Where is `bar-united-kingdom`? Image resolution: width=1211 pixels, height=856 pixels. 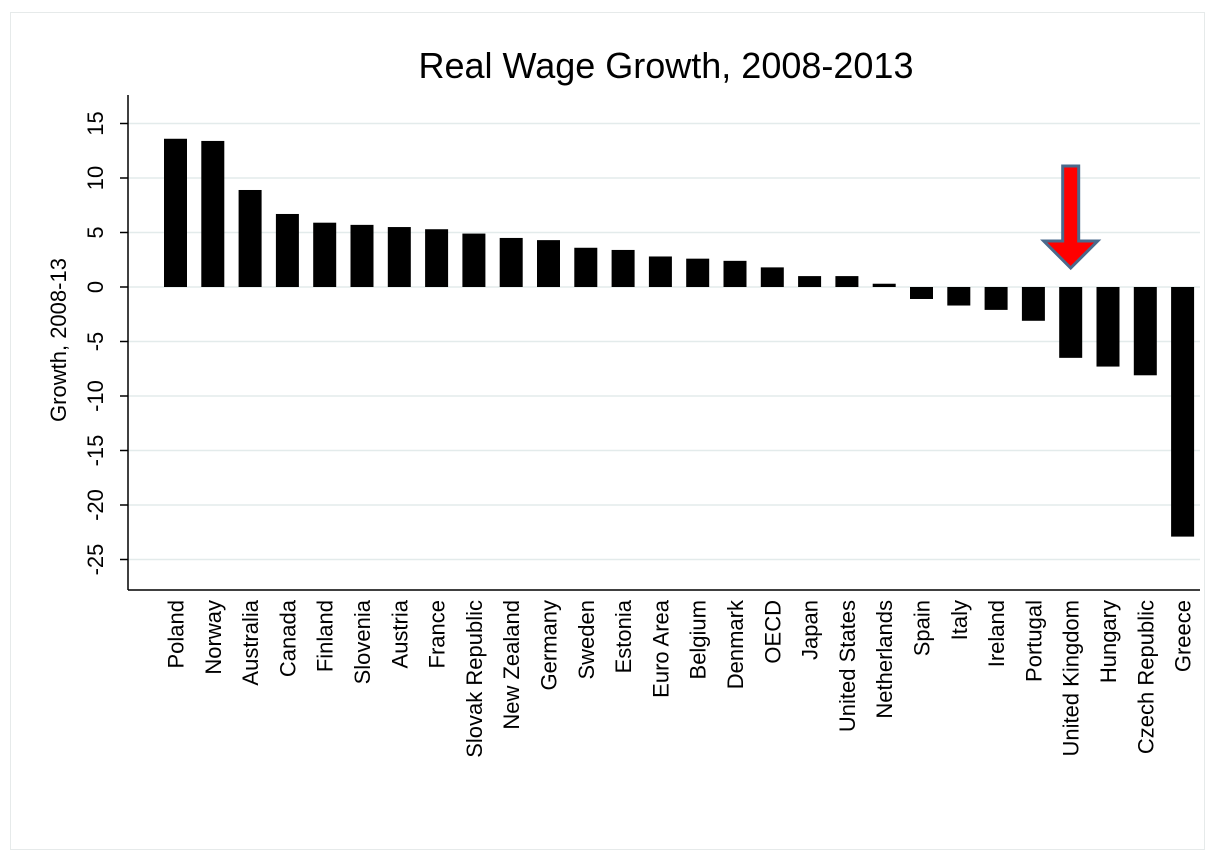
bar-united-kingdom is located at coordinates (1071, 322).